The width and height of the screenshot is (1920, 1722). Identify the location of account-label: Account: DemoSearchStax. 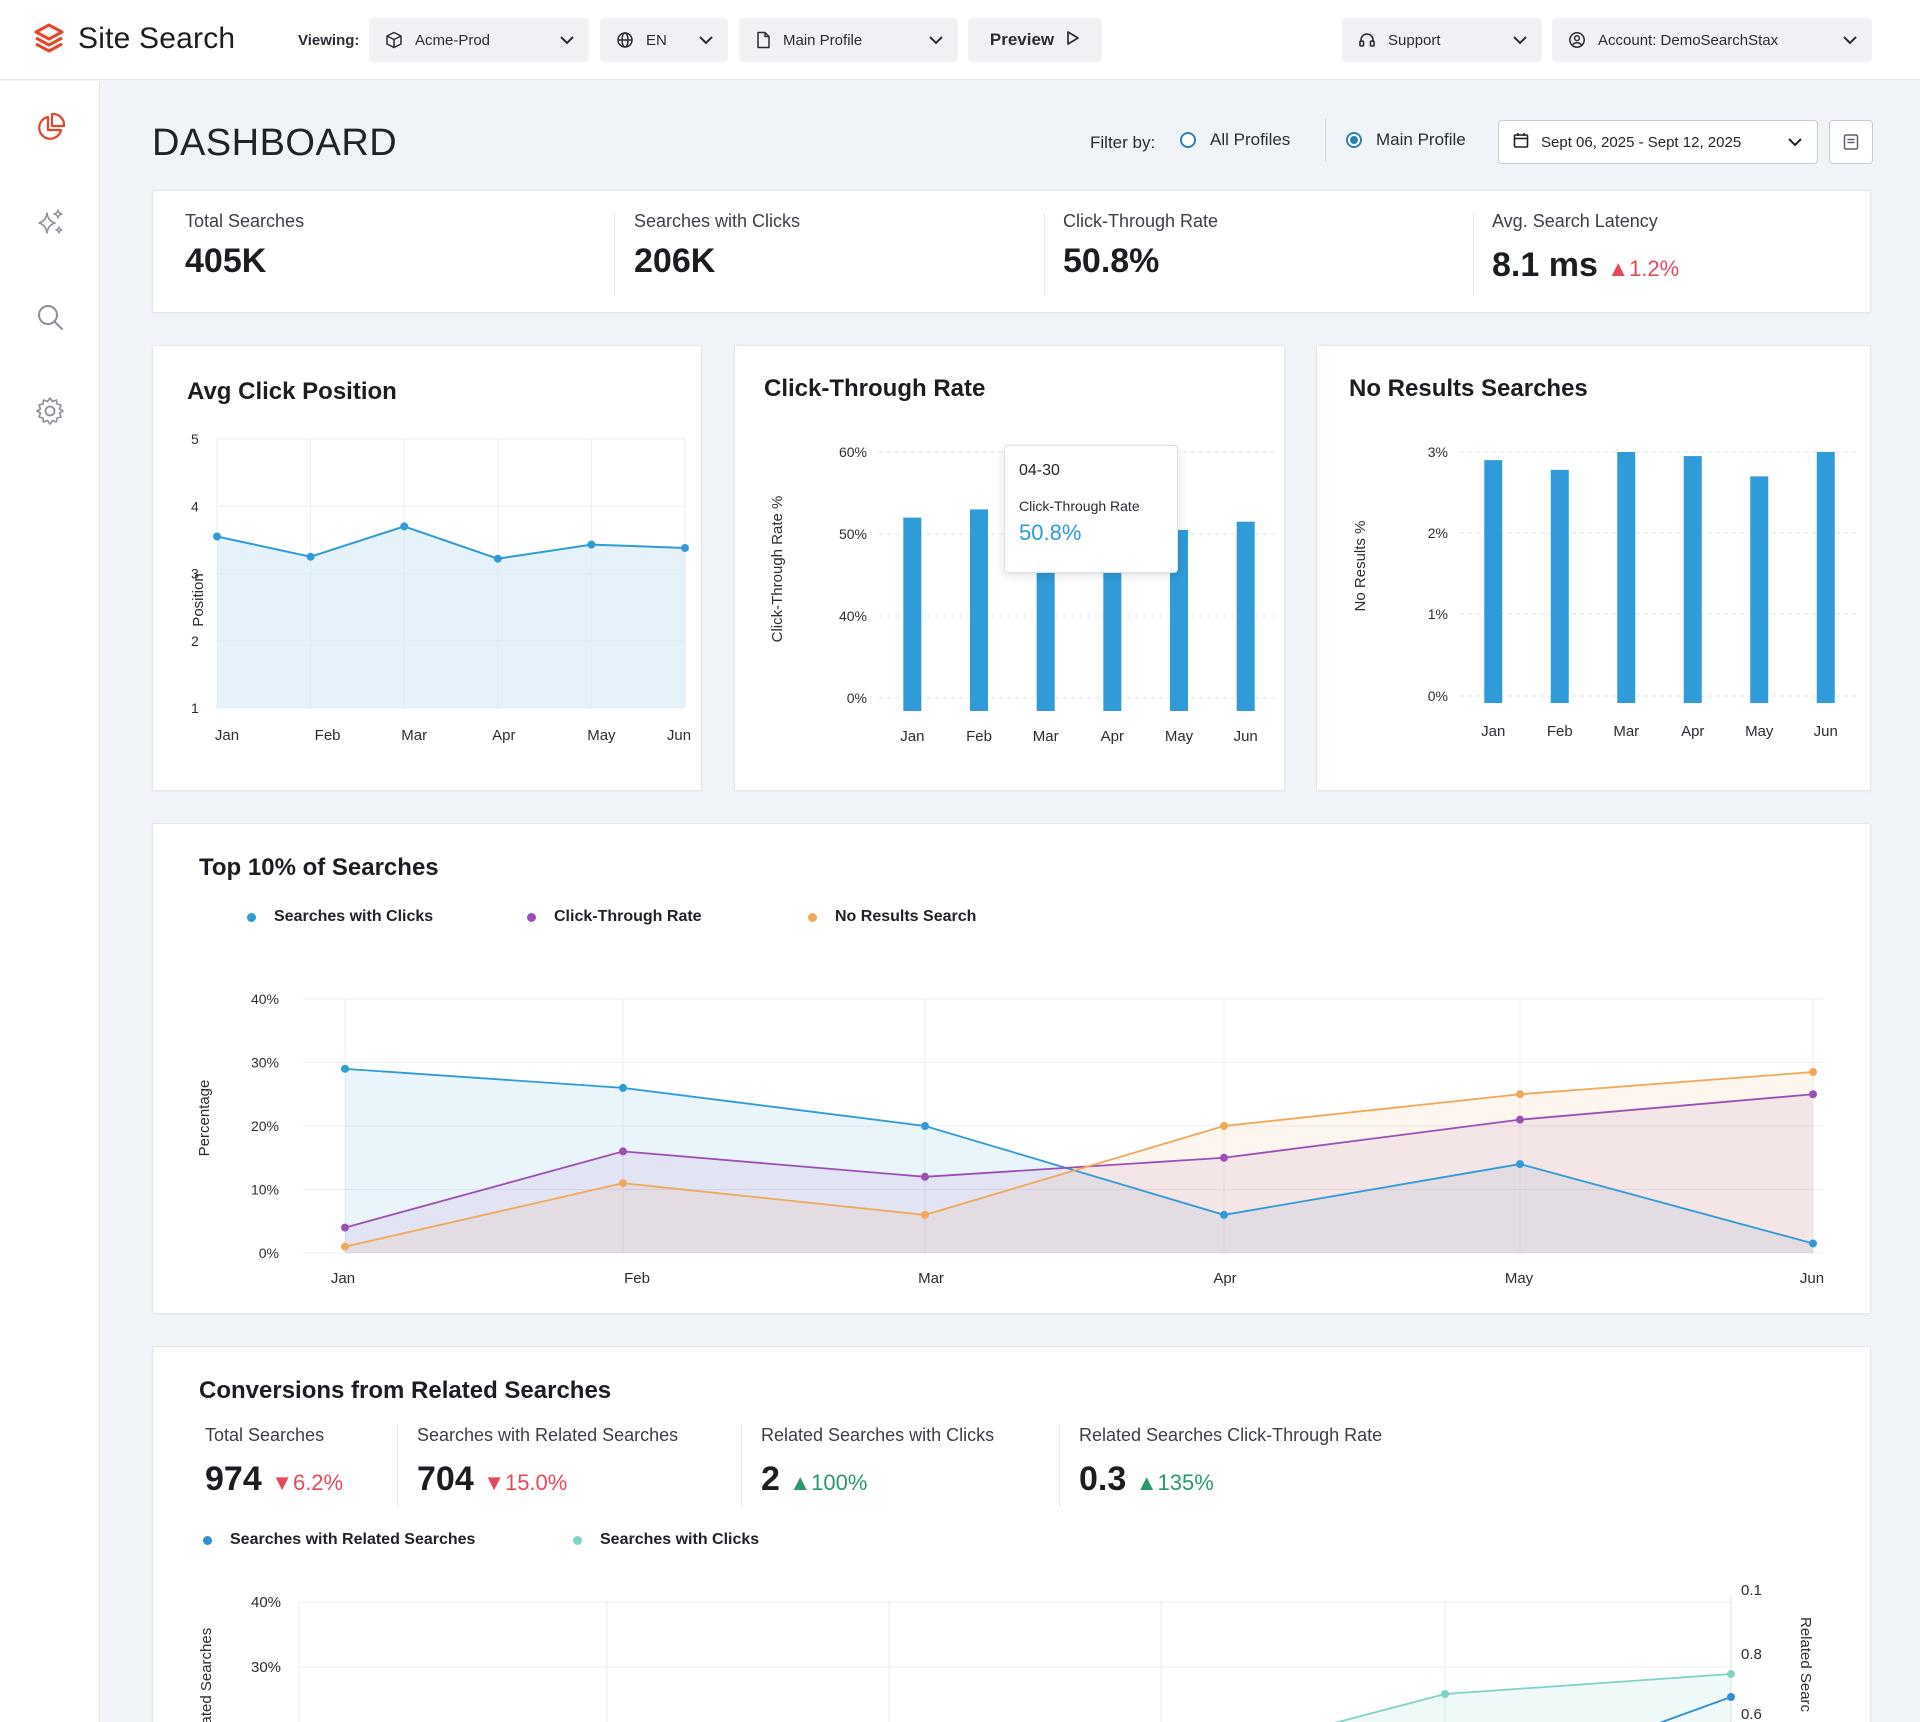
(1688, 40).